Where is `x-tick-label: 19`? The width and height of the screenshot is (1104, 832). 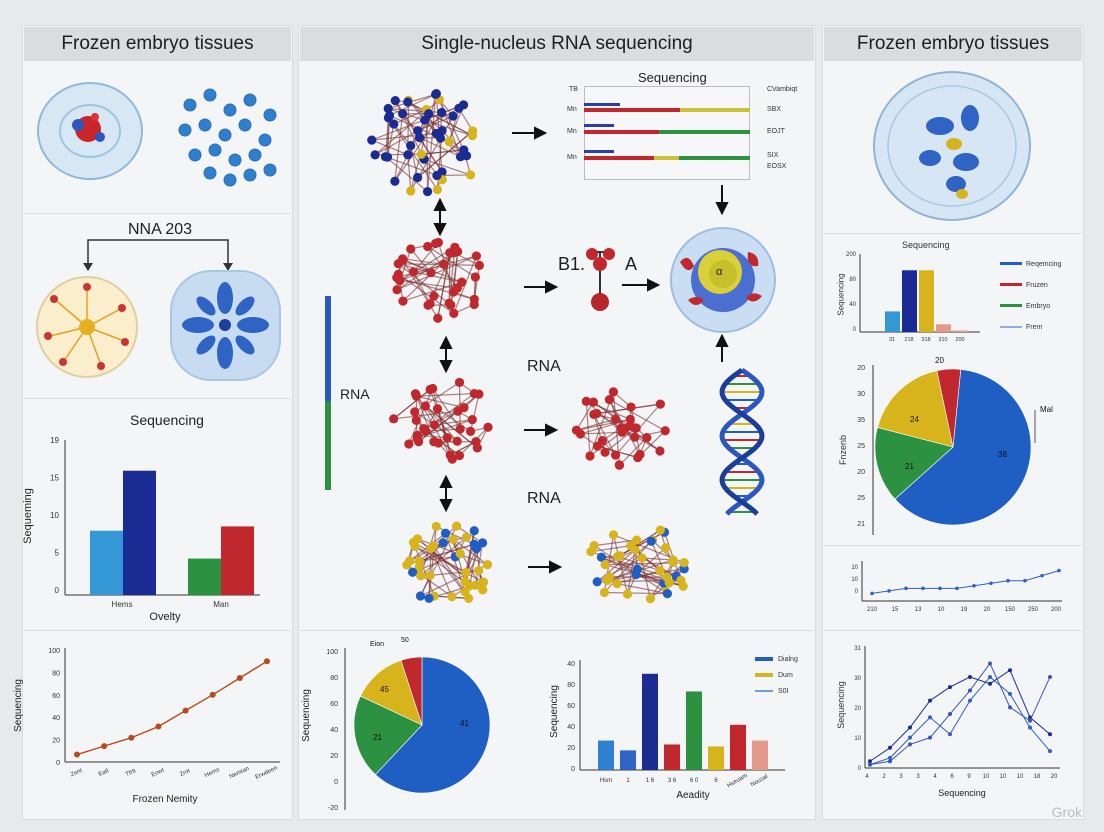 x-tick-label: 19 is located at coordinates (964, 610).